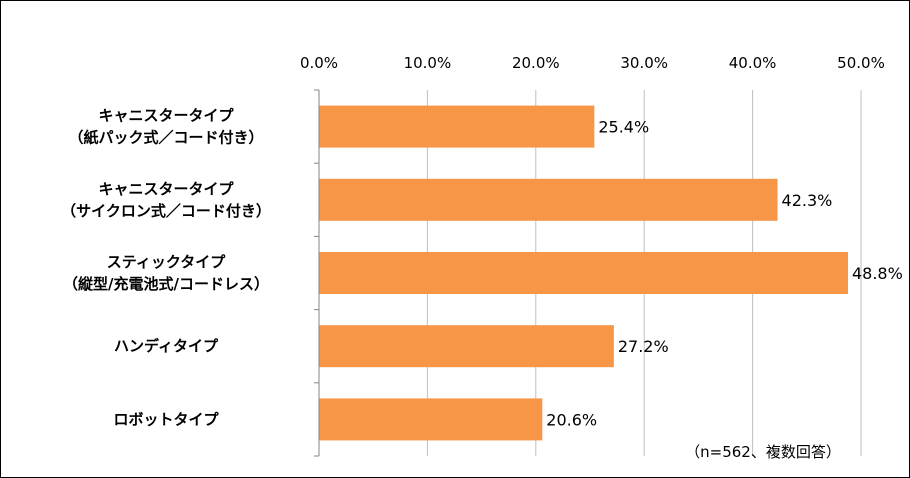 The width and height of the screenshot is (910, 478). What do you see at coordinates (165, 138) in the screenshot?
I see `category-label: （紙パック式／コード付き）` at bounding box center [165, 138].